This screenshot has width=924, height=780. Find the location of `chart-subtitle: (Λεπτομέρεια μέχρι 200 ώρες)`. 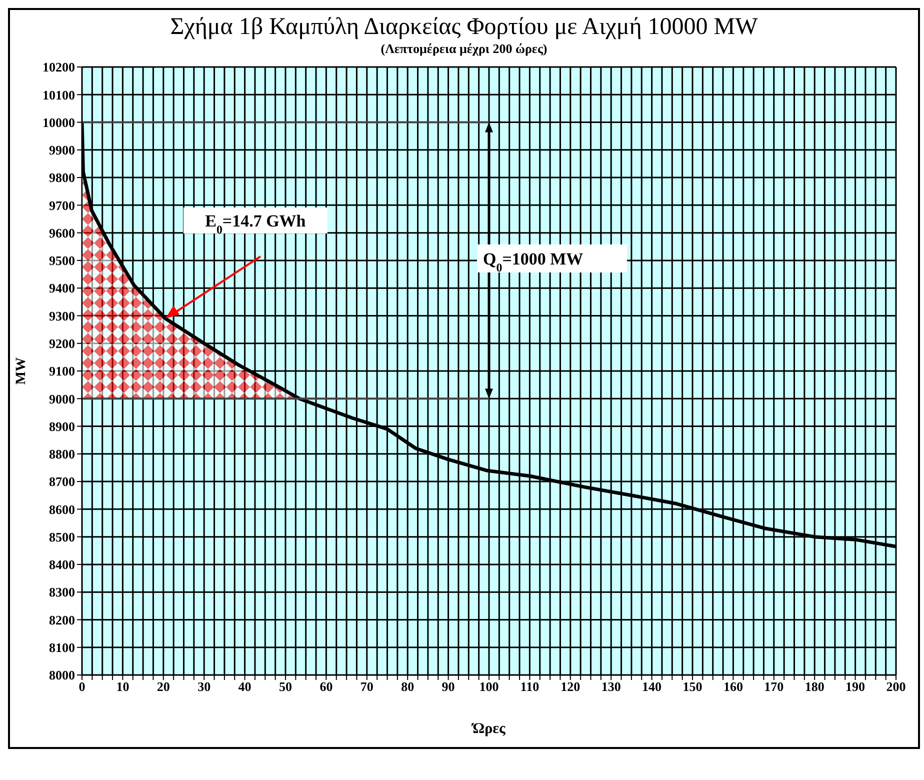

chart-subtitle: (Λεπτομέρεια μέχρι 200 ώρες) is located at coordinates (464, 49).